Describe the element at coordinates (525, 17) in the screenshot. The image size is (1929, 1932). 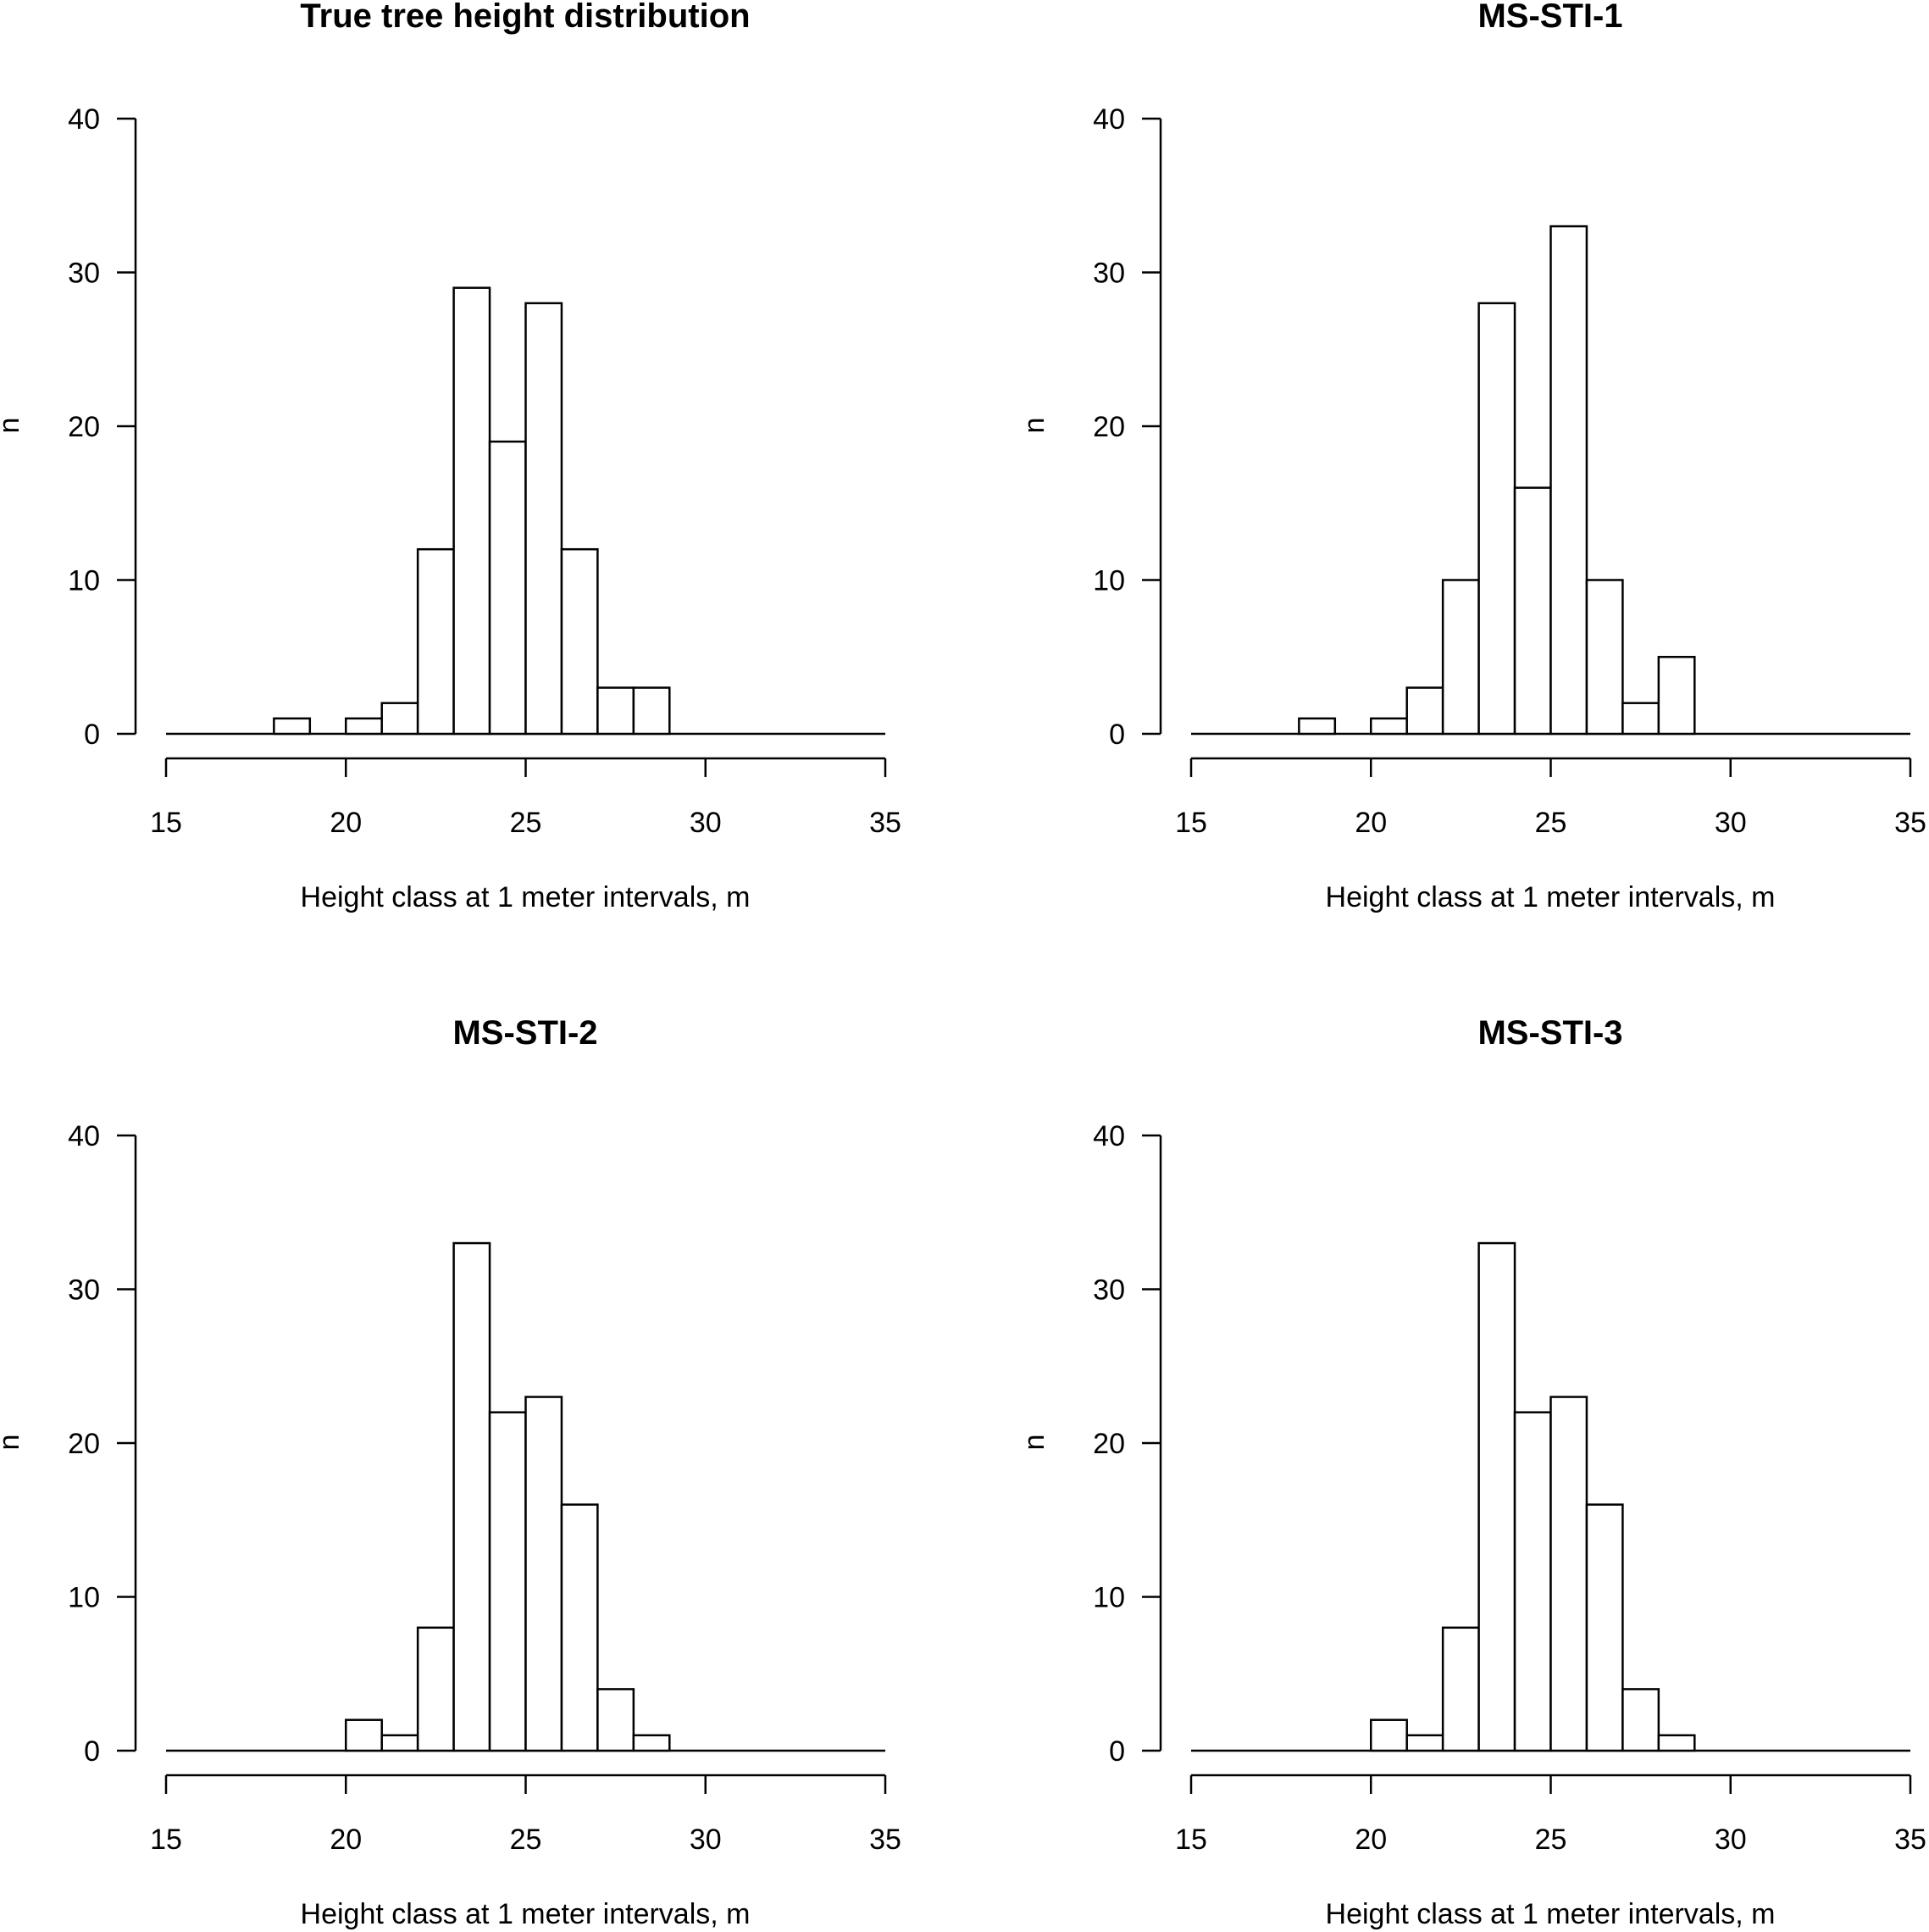
I see `chart-title: True tree height distribution` at that location.